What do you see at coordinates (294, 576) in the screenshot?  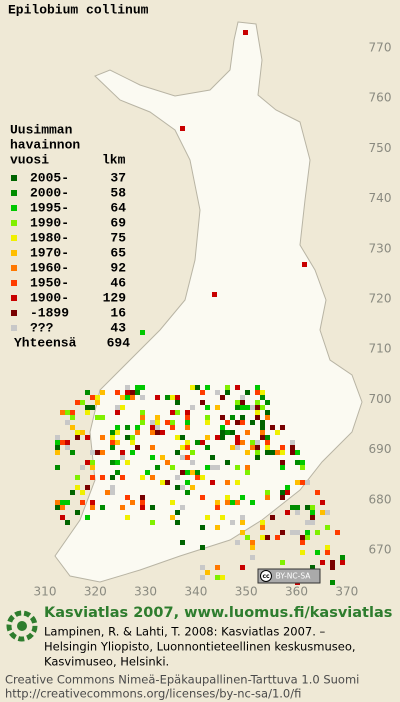 I see `badge-text: BY-NC-SA` at bounding box center [294, 576].